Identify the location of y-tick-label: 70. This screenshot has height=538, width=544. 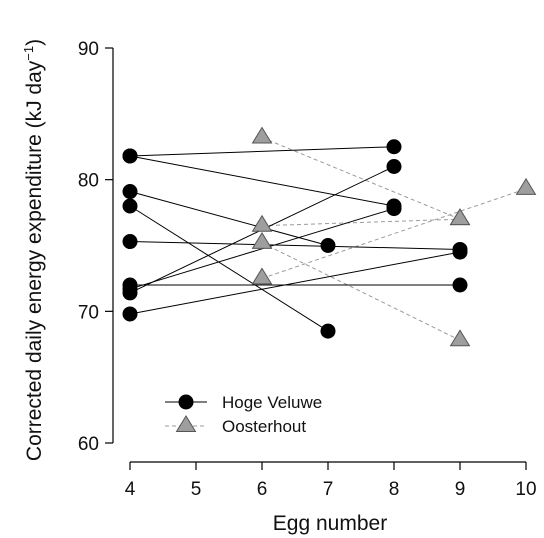
(88, 312).